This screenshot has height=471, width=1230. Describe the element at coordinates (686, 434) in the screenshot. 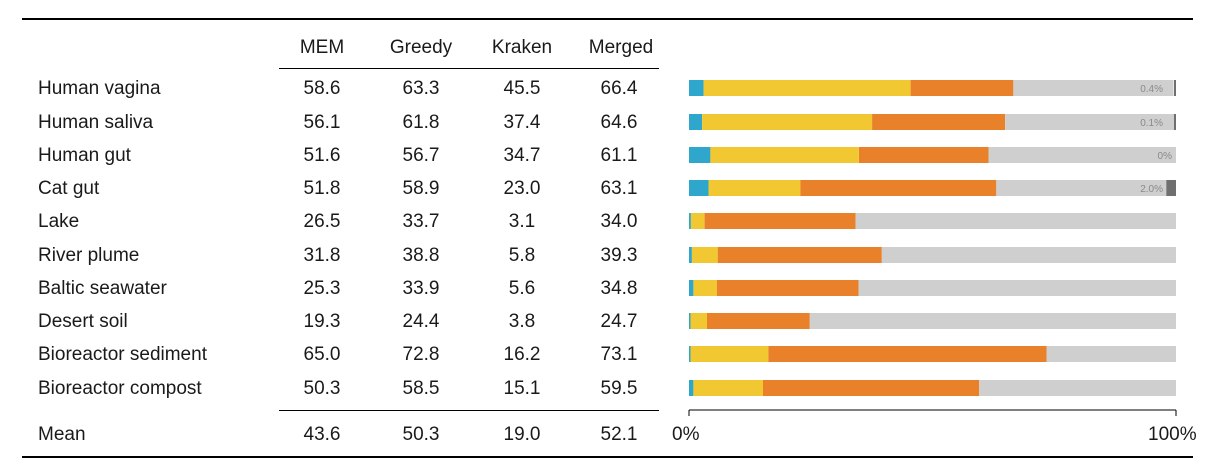

I see `axis-tick-min: 0%` at that location.